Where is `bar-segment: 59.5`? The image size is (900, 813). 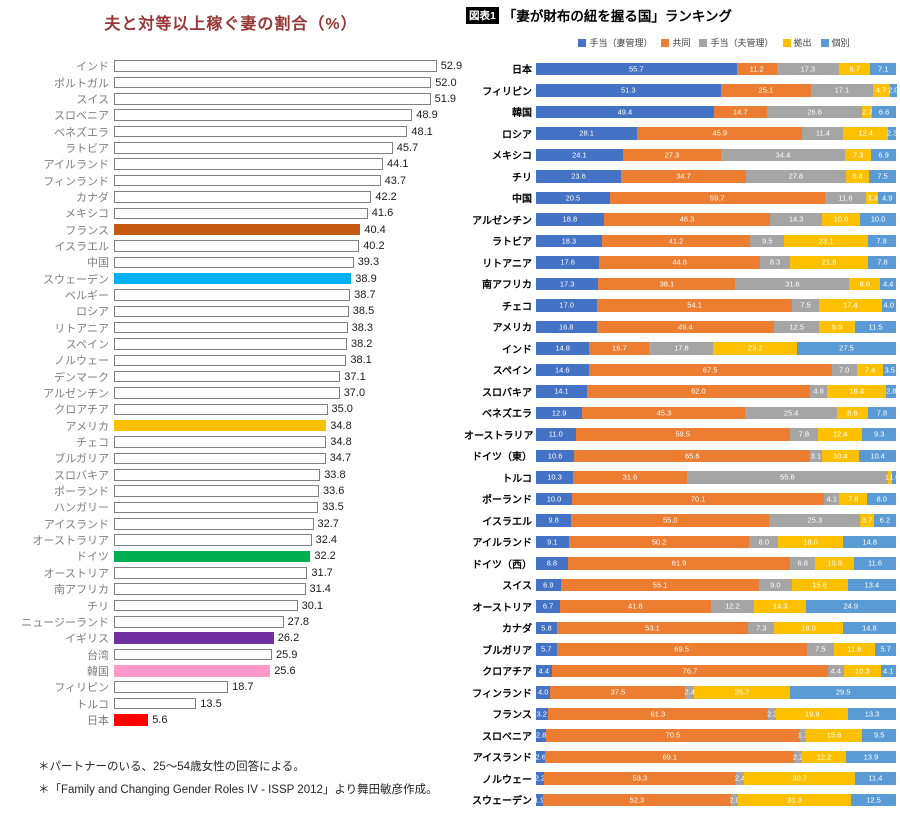
bar-segment: 59.5 is located at coordinates (682, 434).